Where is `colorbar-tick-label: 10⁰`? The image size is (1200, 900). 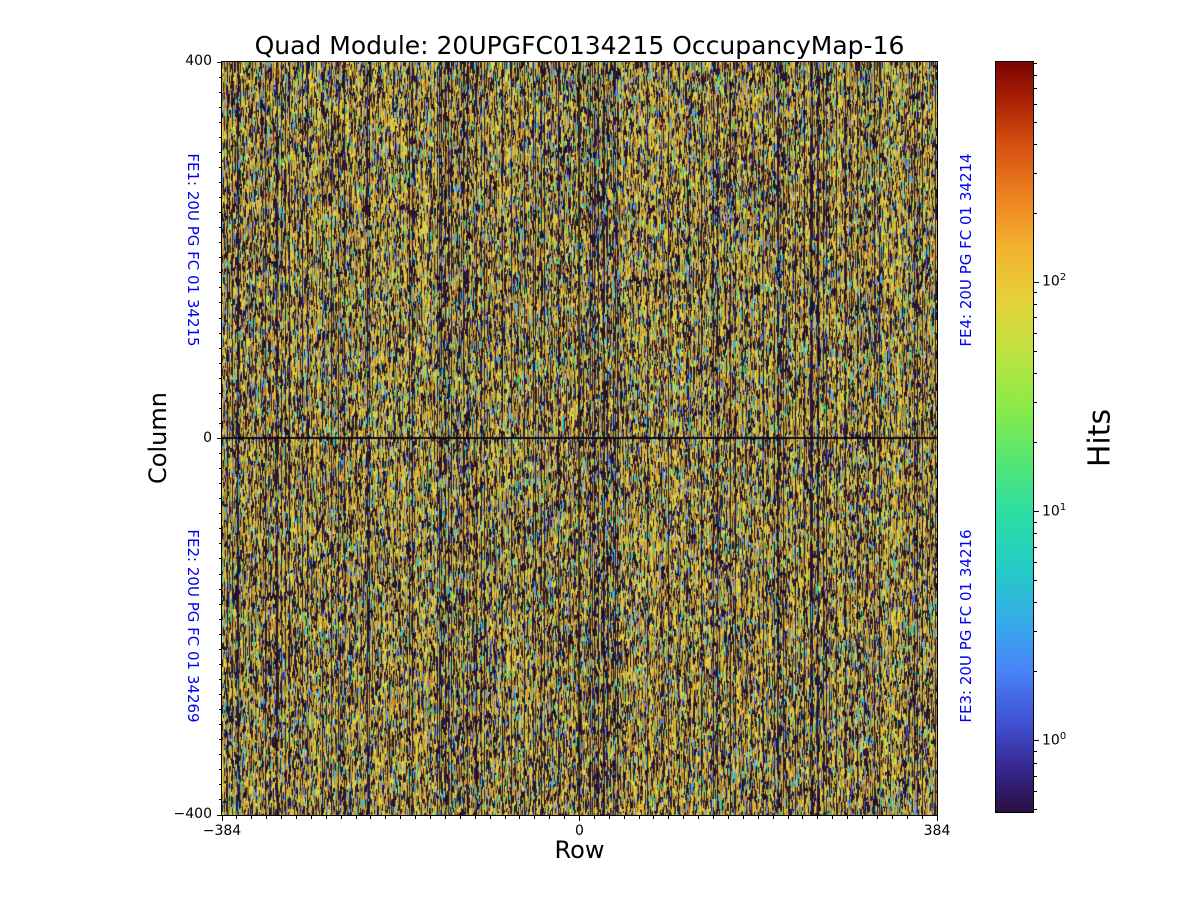 colorbar-tick-label: 10⁰ is located at coordinates (1054, 739).